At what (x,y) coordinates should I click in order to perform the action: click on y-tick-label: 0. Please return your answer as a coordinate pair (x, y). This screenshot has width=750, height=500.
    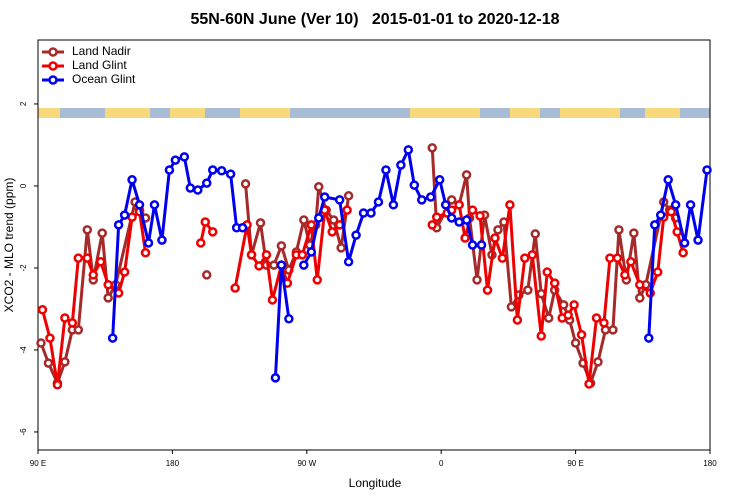
    Looking at the image, I should click on (23, 185).